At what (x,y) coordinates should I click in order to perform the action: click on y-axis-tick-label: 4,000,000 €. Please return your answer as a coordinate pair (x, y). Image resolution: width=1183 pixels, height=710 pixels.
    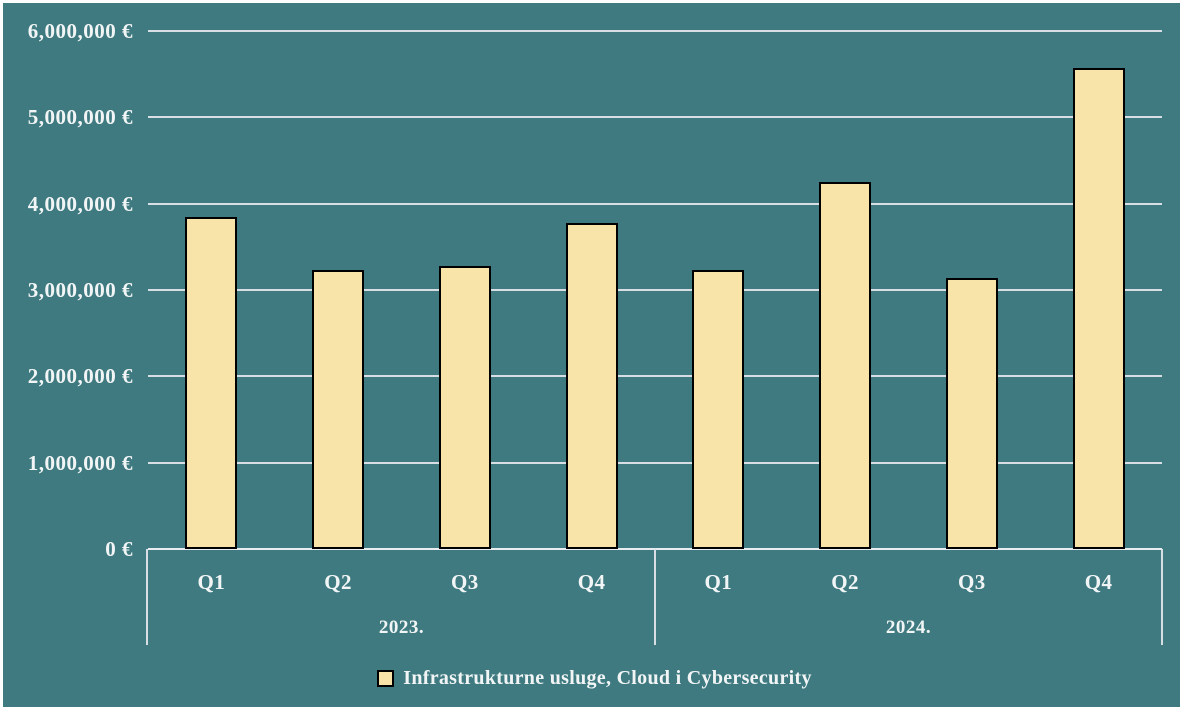
    Looking at the image, I should click on (80, 203).